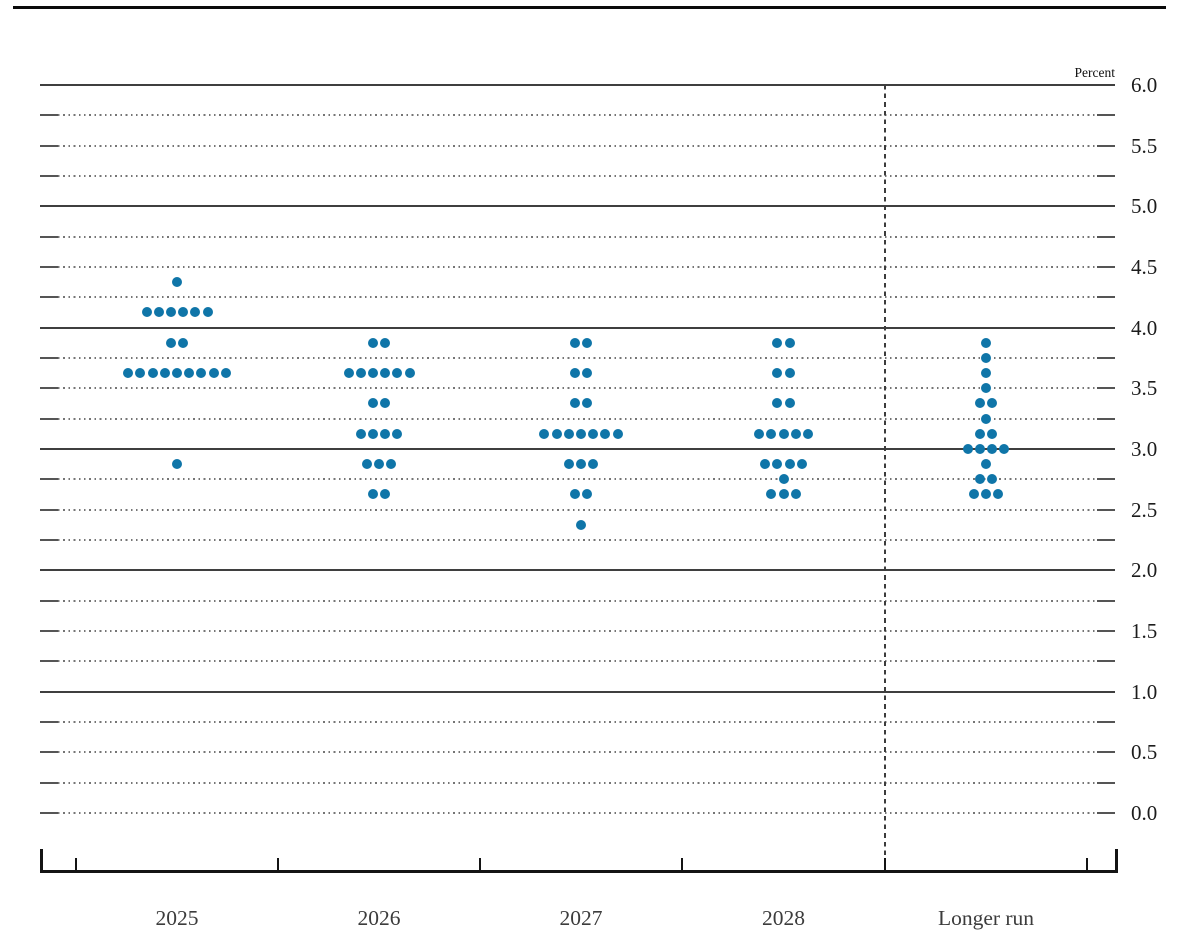  I want to click on x-axis-label: Longer run, so click(986, 918).